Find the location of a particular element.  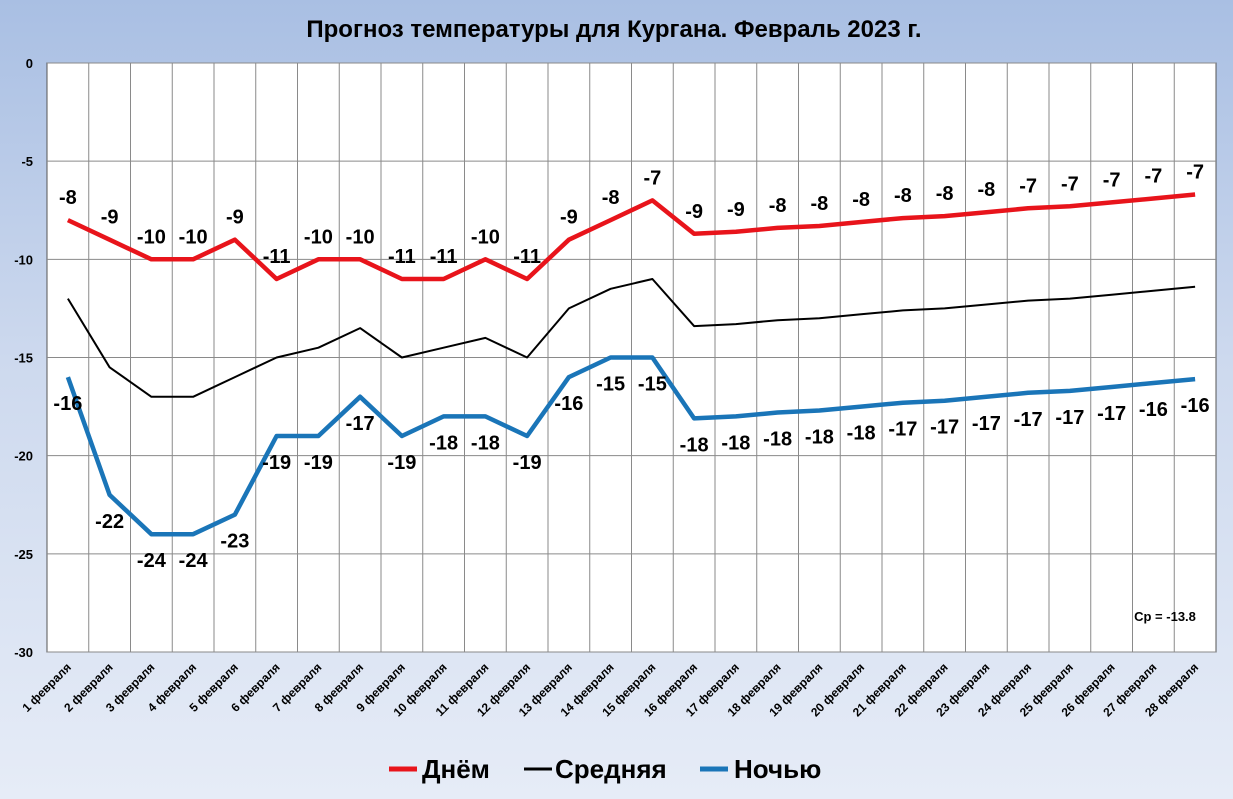

legend-label-0: Днём is located at coordinates (456, 769).